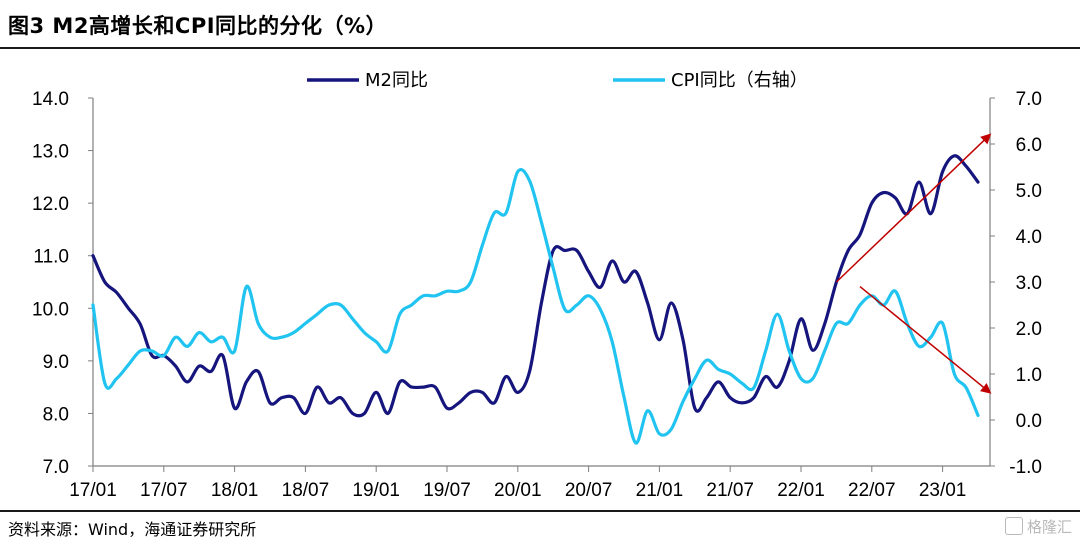  I want to click on right-axis-tick-label: 6.0, so click(1029, 145).